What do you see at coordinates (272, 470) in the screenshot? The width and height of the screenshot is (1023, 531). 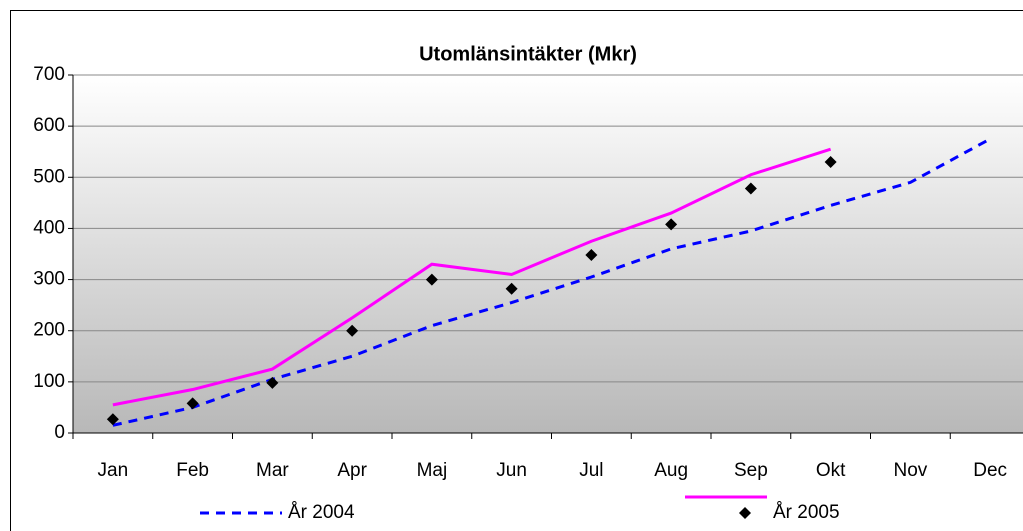 I see `x-tick-label: Mar` at bounding box center [272, 470].